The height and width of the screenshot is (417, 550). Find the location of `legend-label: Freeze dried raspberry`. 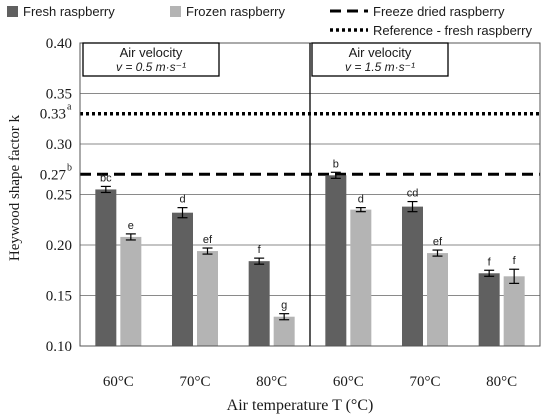

legend-label: Freeze dried raspberry is located at coordinates (439, 11).